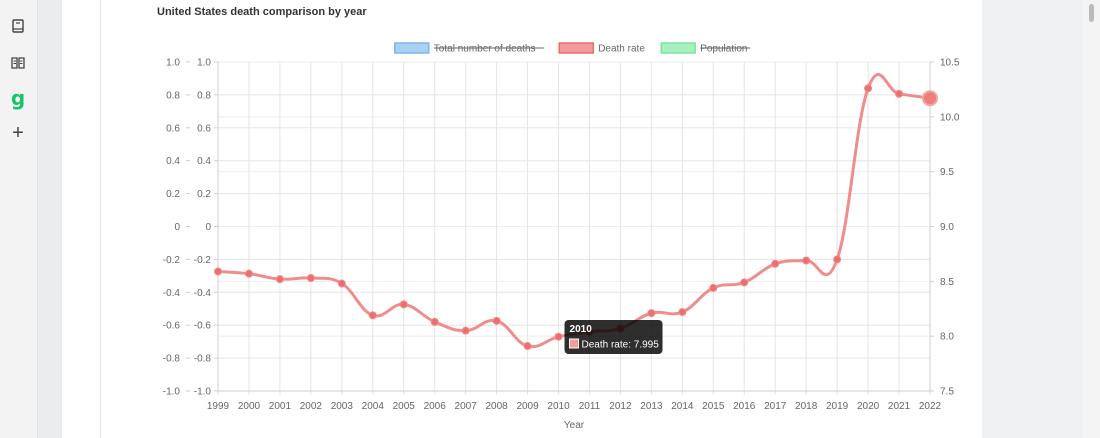 The width and height of the screenshot is (1100, 438). Describe the element at coordinates (172, 392) in the screenshot. I see `y-left-tick-label: -1.0` at that location.